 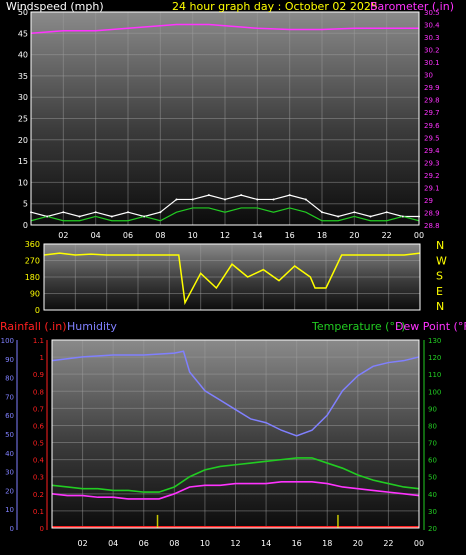 What do you see at coordinates (432, 176) in the screenshot?
I see `barometer-tick-label: 29.2` at bounding box center [432, 176].